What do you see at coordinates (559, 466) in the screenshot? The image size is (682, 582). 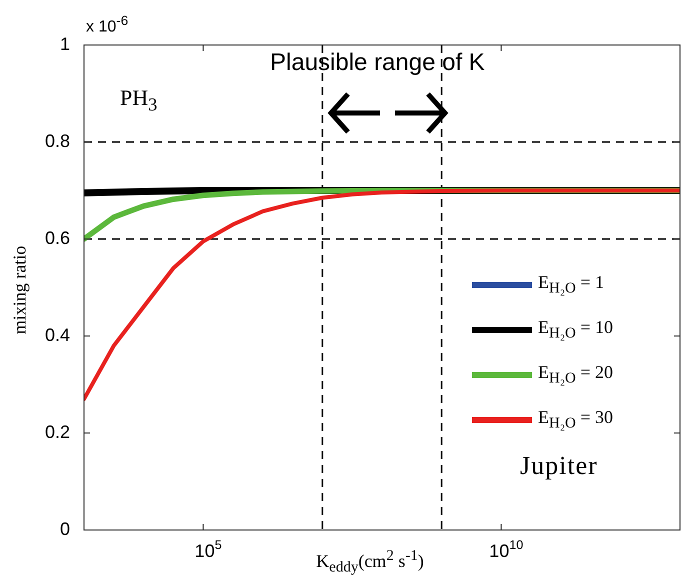 I see `annotation: Jupiter` at bounding box center [559, 466].